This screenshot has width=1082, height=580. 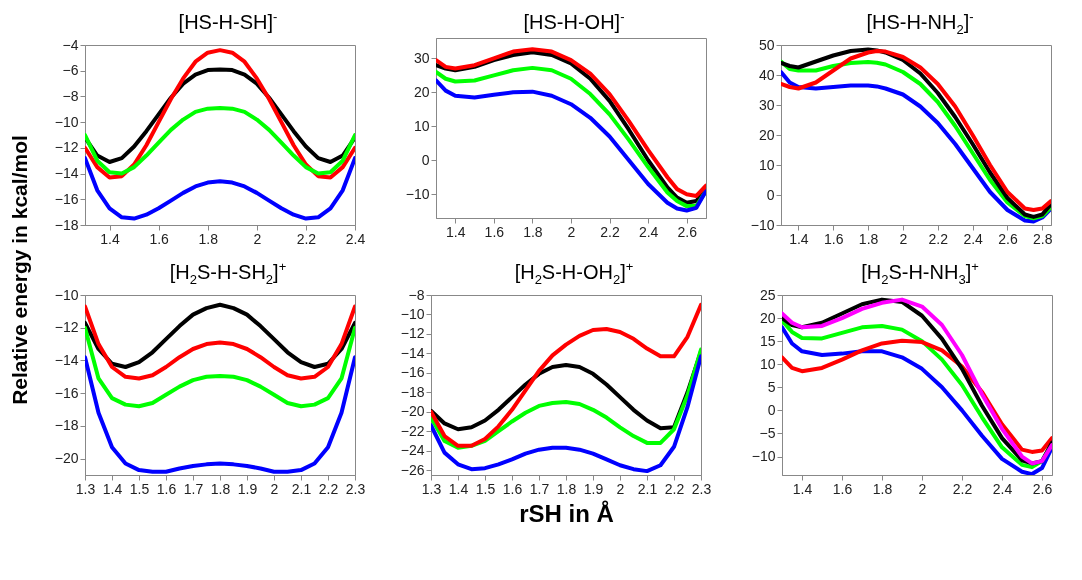 I want to click on y-tick-label: −5, so click(x=767, y=432).